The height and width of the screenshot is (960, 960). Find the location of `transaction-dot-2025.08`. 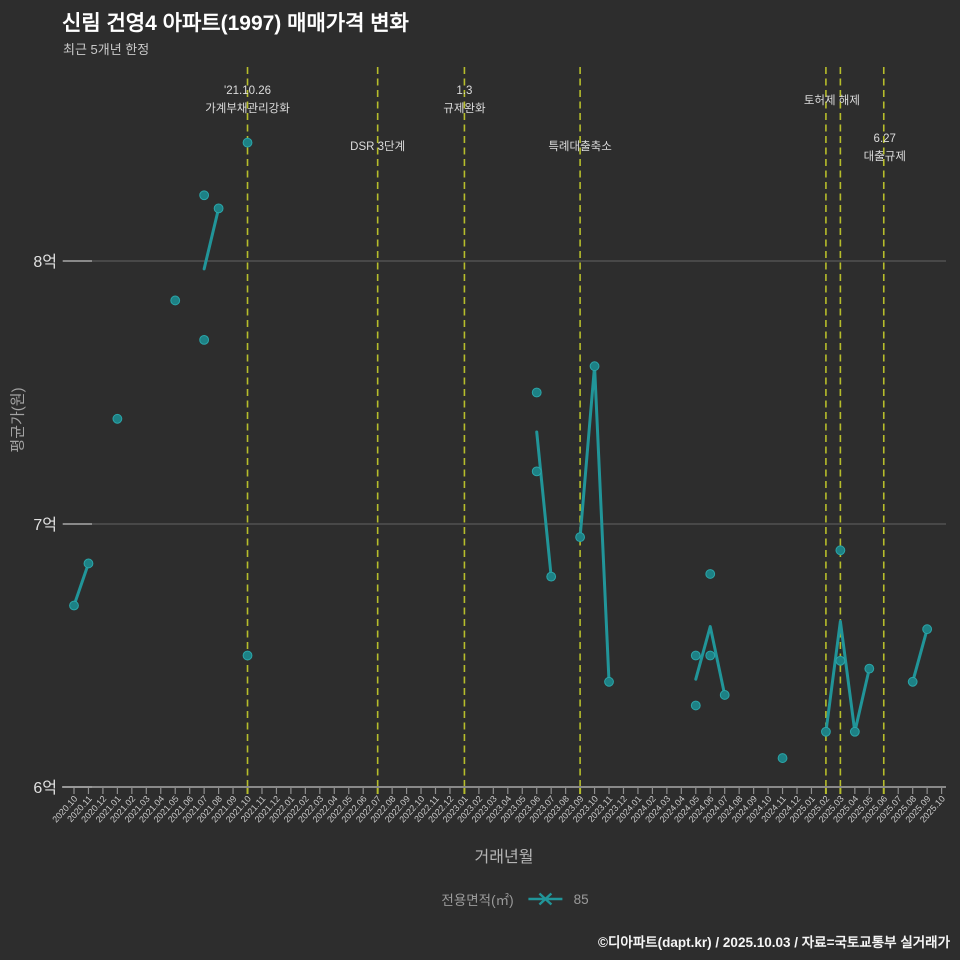

transaction-dot-2025.08 is located at coordinates (912, 681).